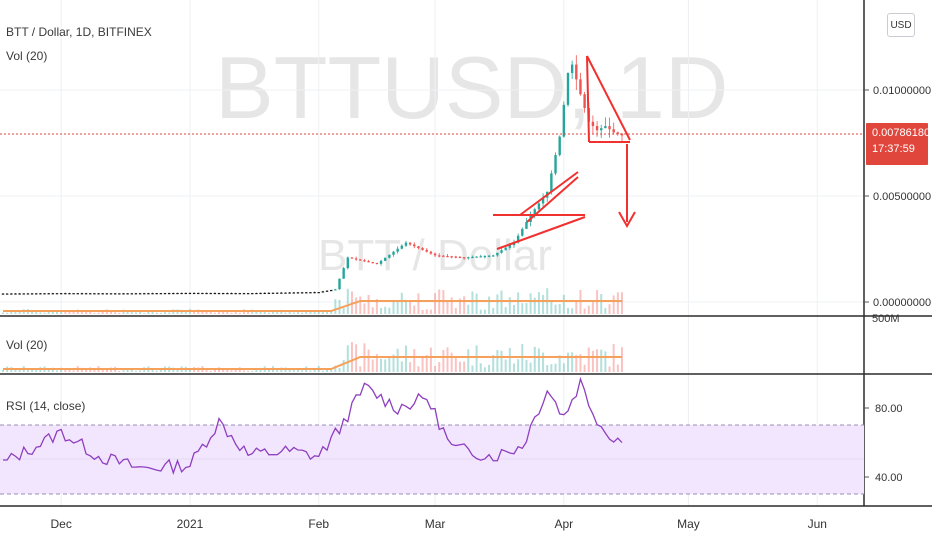 The width and height of the screenshot is (932, 550). Describe the element at coordinates (564, 152) in the screenshot. I see `pattern-drawings` at that location.